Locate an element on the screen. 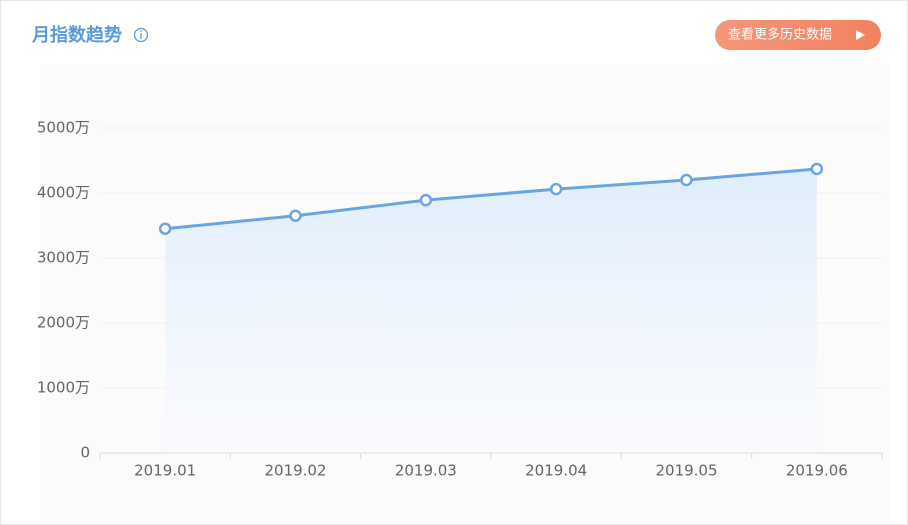 This screenshot has height=525, width=908. y-tick-label: 3000万 is located at coordinates (63, 258).